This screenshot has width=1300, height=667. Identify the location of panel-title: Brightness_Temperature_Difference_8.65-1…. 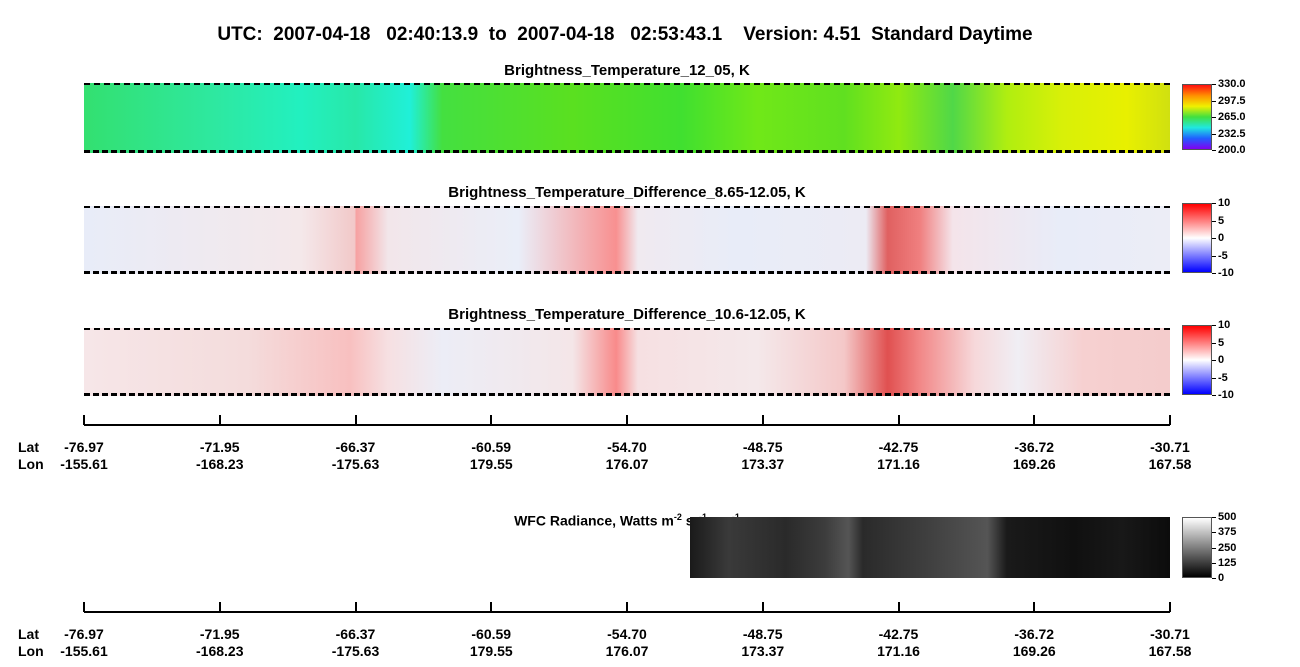
(627, 192).